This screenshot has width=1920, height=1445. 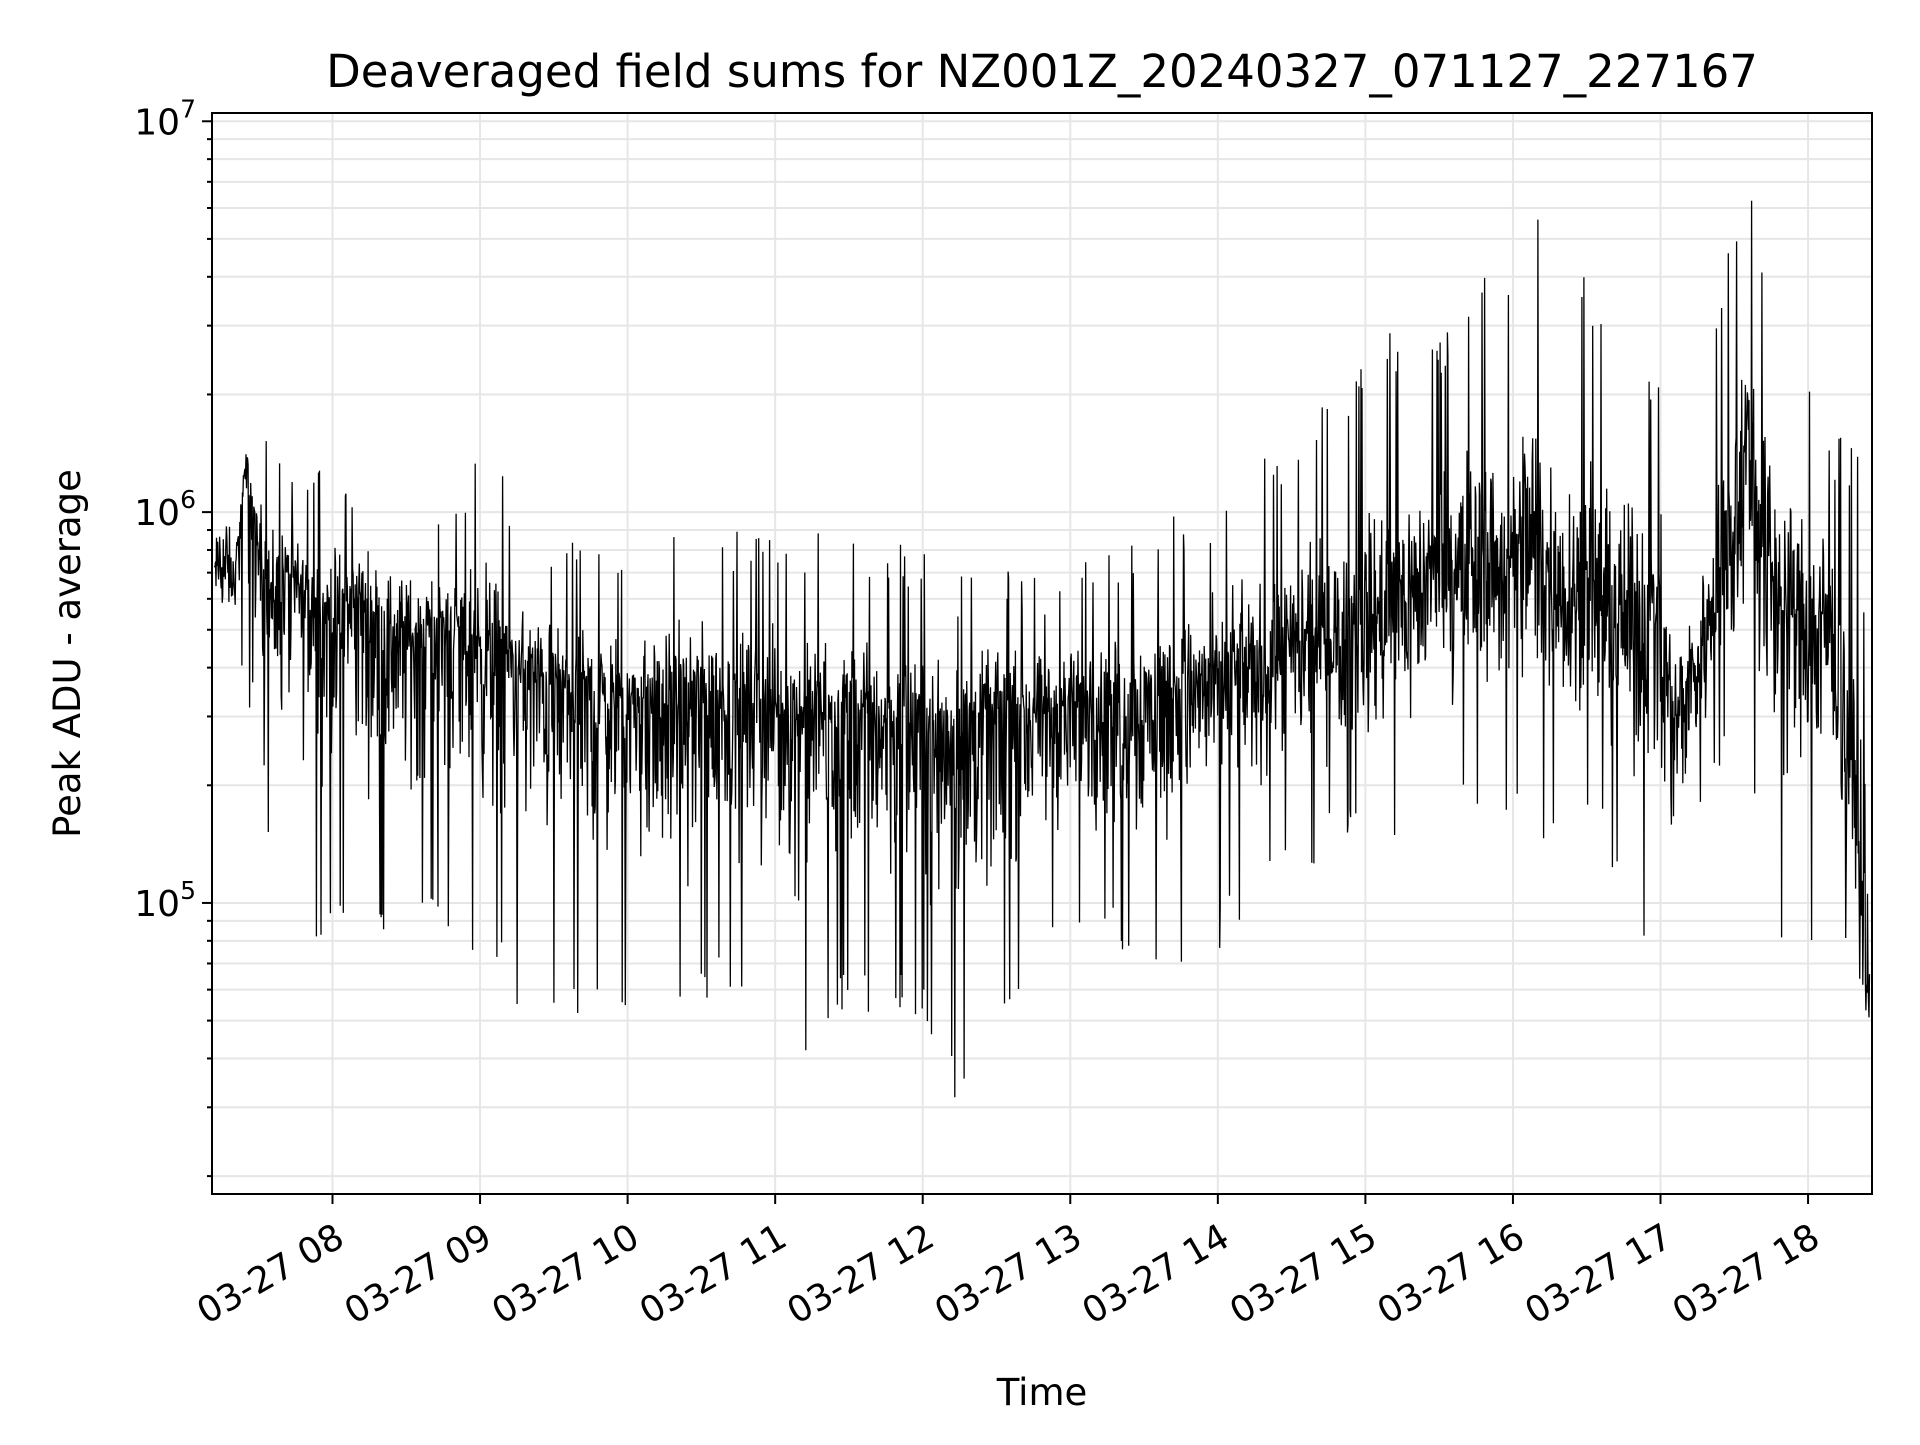 I want to click on y-tick-exponent: 6, so click(x=188, y=499).